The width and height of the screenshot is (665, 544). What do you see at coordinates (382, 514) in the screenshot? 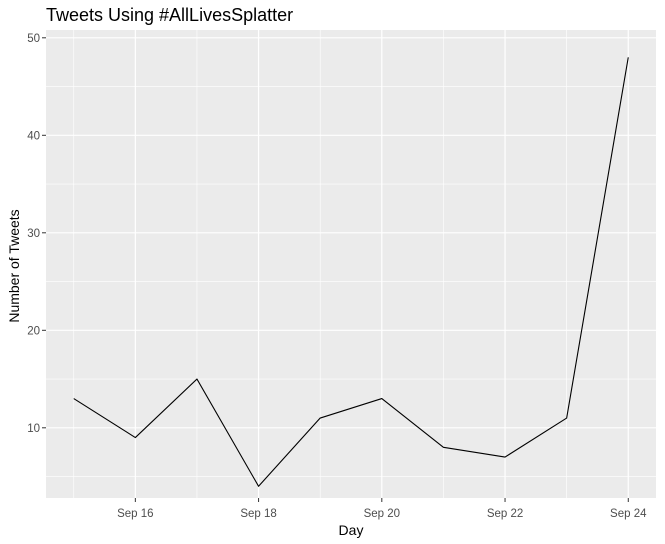
I see `x-tick-label: Sep 20` at bounding box center [382, 514].